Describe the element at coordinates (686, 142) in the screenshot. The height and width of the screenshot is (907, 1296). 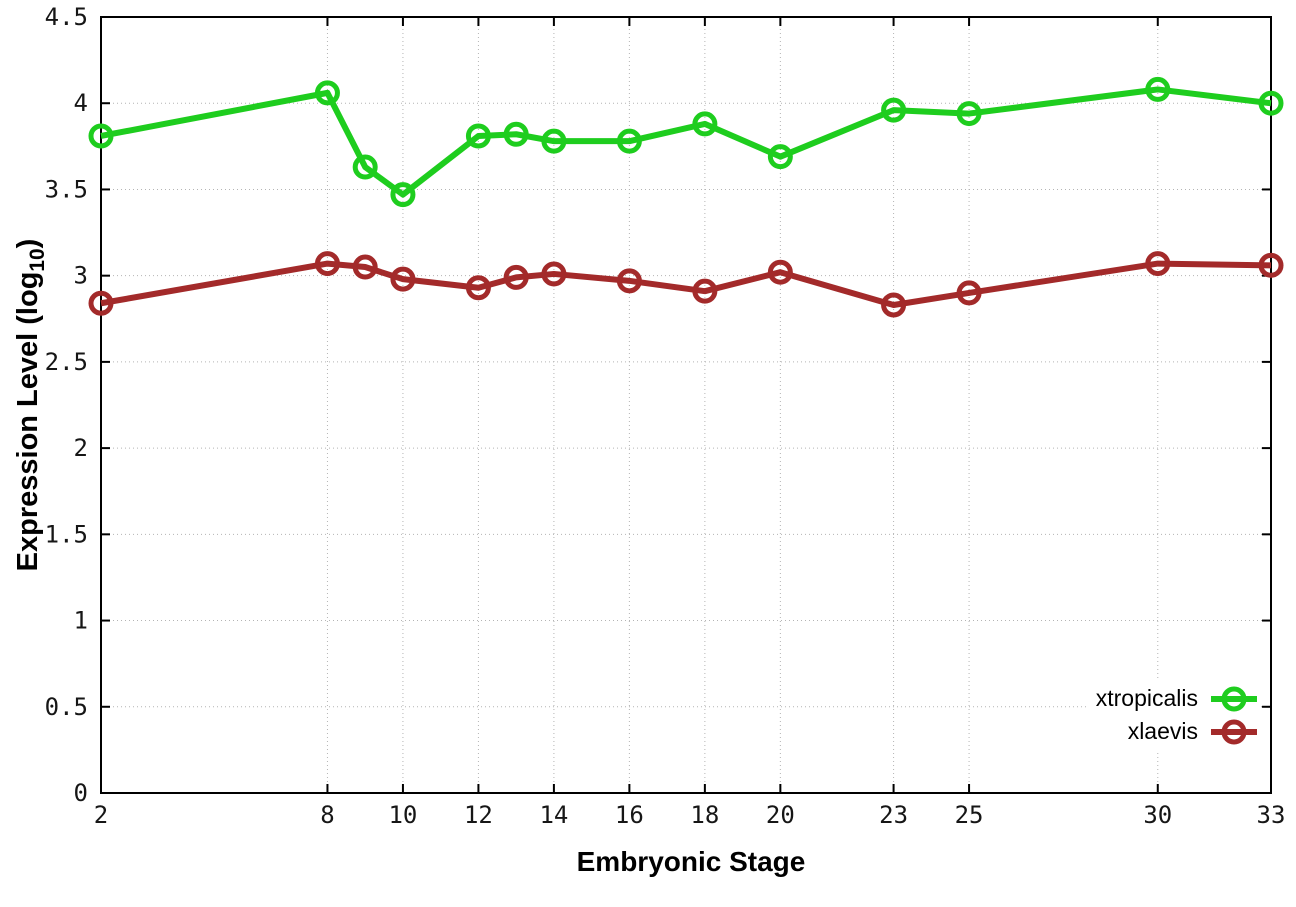
I see `series-line-xtropicalis` at that location.